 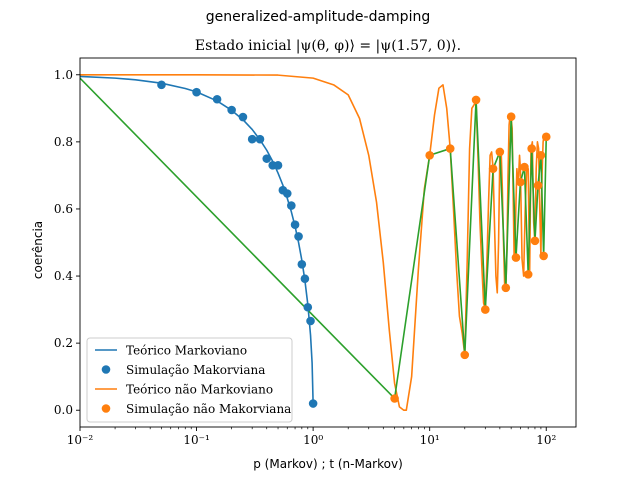 What do you see at coordinates (63, 75) in the screenshot?
I see `y-tick-label: 1.0` at bounding box center [63, 75].